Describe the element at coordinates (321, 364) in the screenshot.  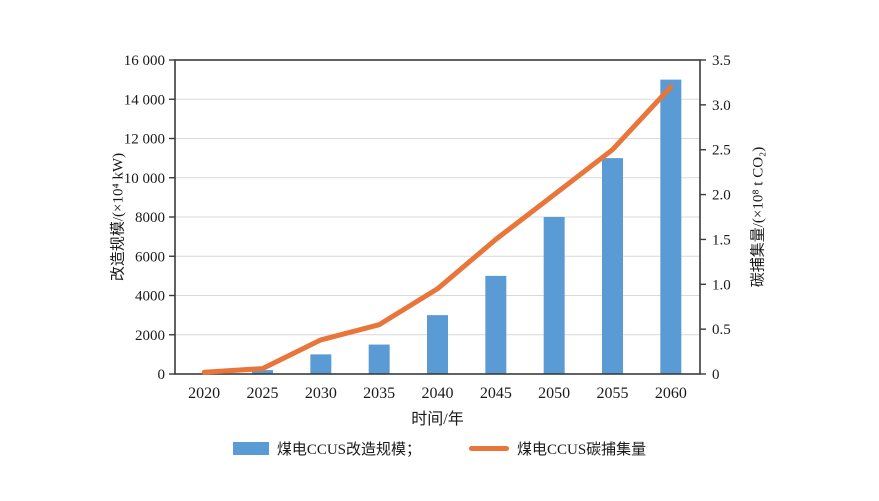
I see `bar-2030` at that location.